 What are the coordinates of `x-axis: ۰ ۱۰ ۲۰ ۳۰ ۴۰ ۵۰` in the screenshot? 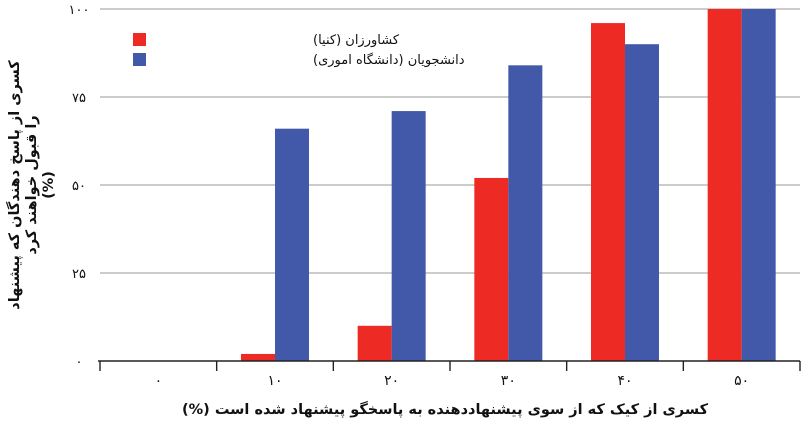 It's located at (449, 374).